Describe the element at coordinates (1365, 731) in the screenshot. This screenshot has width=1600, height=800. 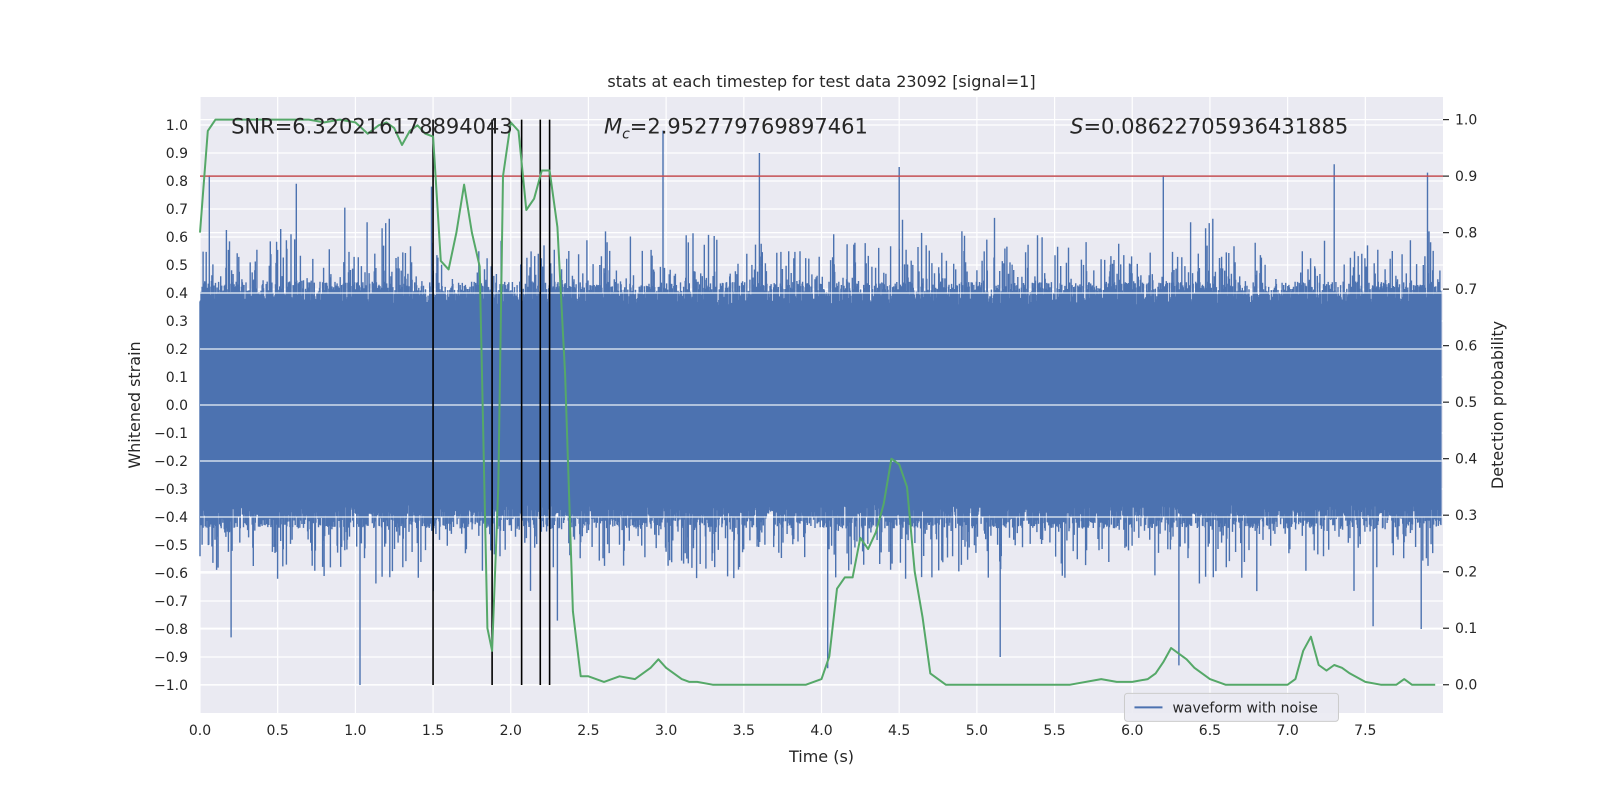
I see `x-tick-label: 7.5` at that location.